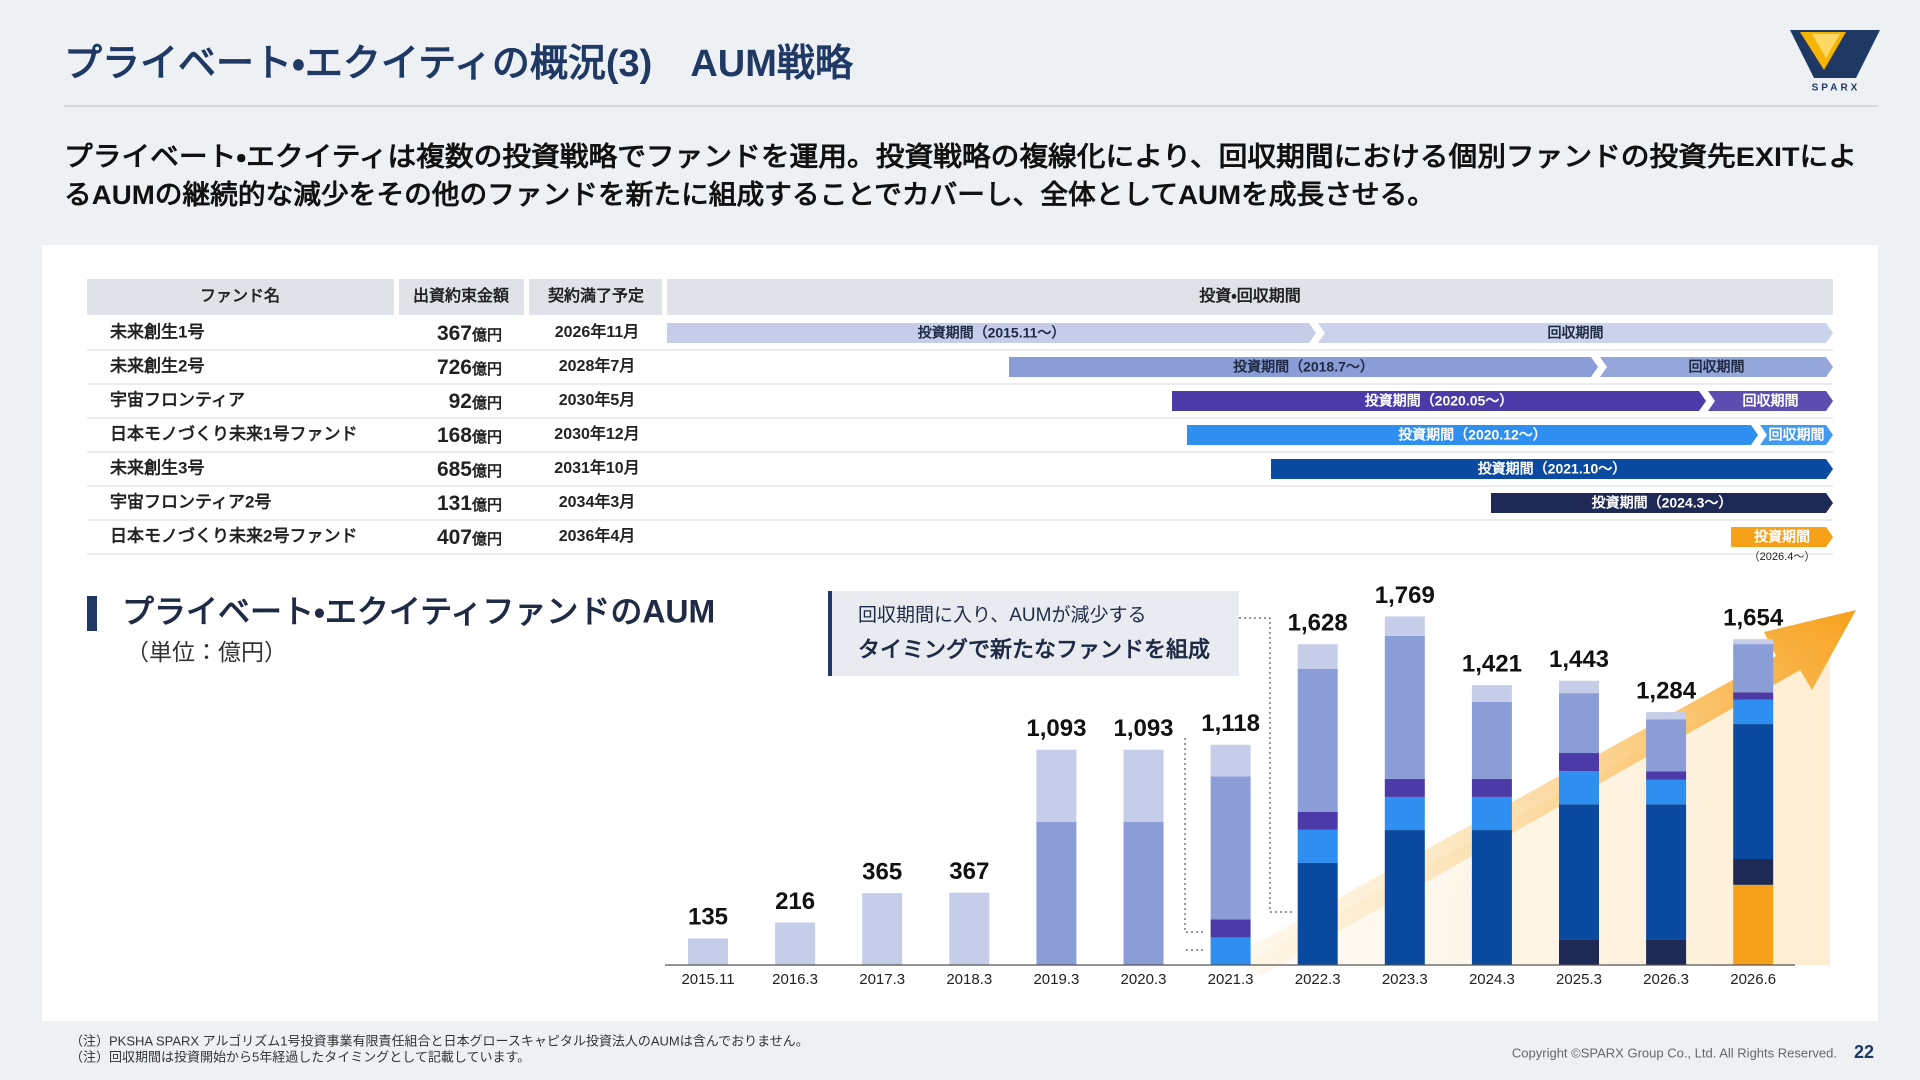  Describe the element at coordinates (233, 535) in the screenshot. I see `fund-name: 日本モノづくり未来2号ファンド` at that location.